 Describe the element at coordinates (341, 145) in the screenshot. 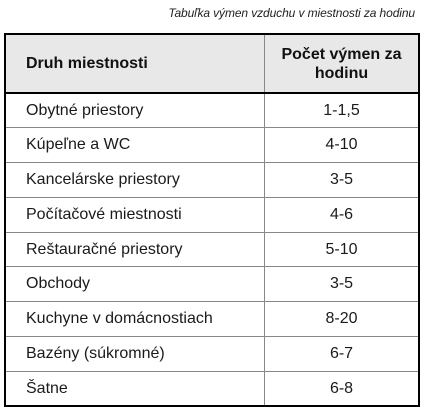

I see `exchange-rate-cell: 4-10` at that location.